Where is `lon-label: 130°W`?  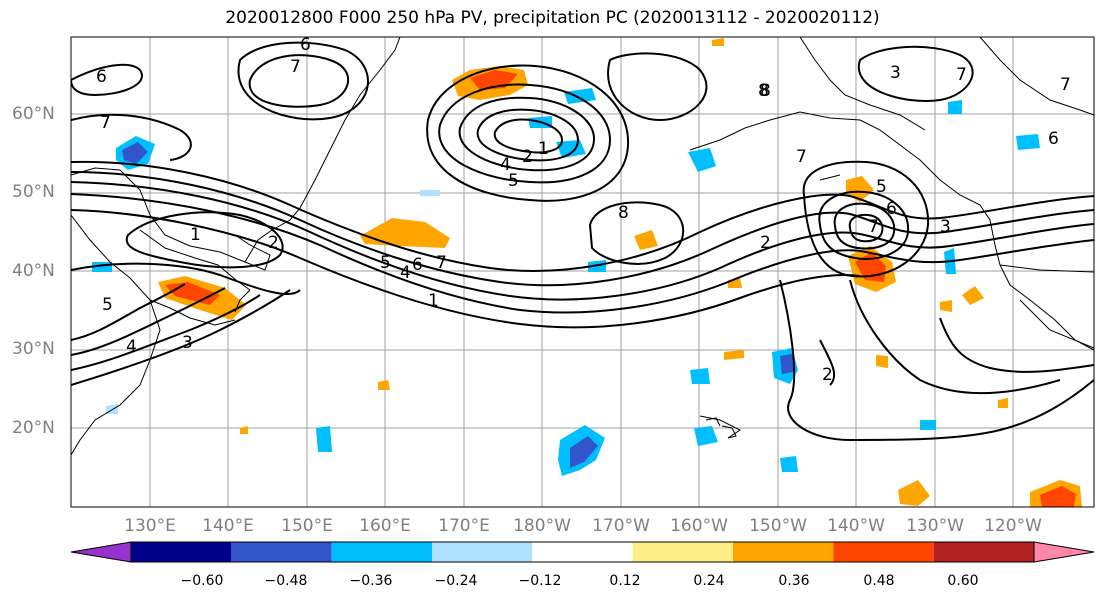
lon-label: 130°W is located at coordinates (935, 526).